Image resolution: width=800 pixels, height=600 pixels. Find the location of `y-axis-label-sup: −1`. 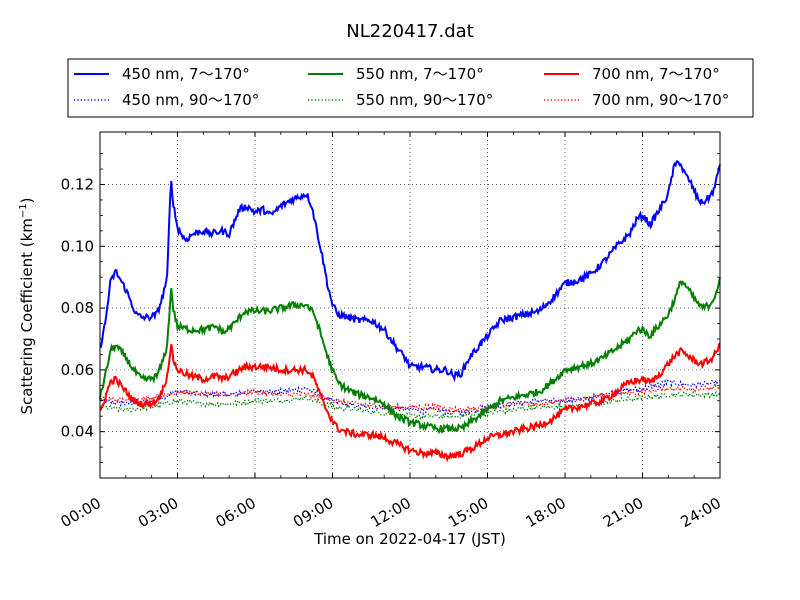

y-axis-label-sup: −1 is located at coordinates (23, 210).